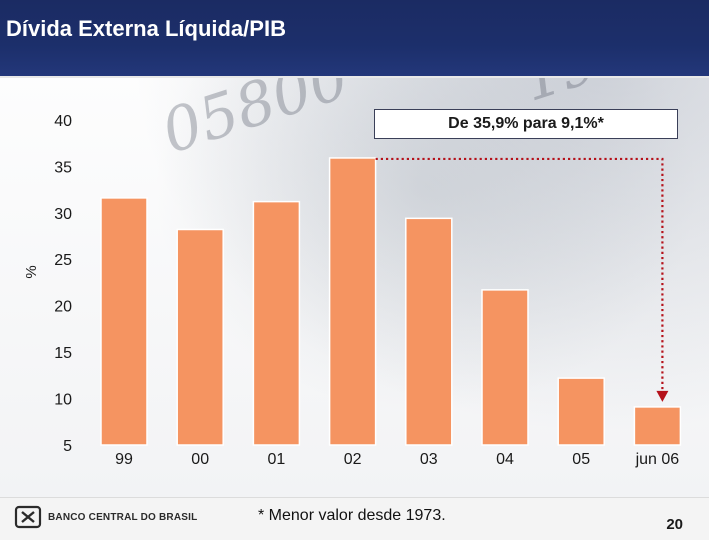  What do you see at coordinates (277, 459) in the screenshot?
I see `x-tick-label: 01` at bounding box center [277, 459].